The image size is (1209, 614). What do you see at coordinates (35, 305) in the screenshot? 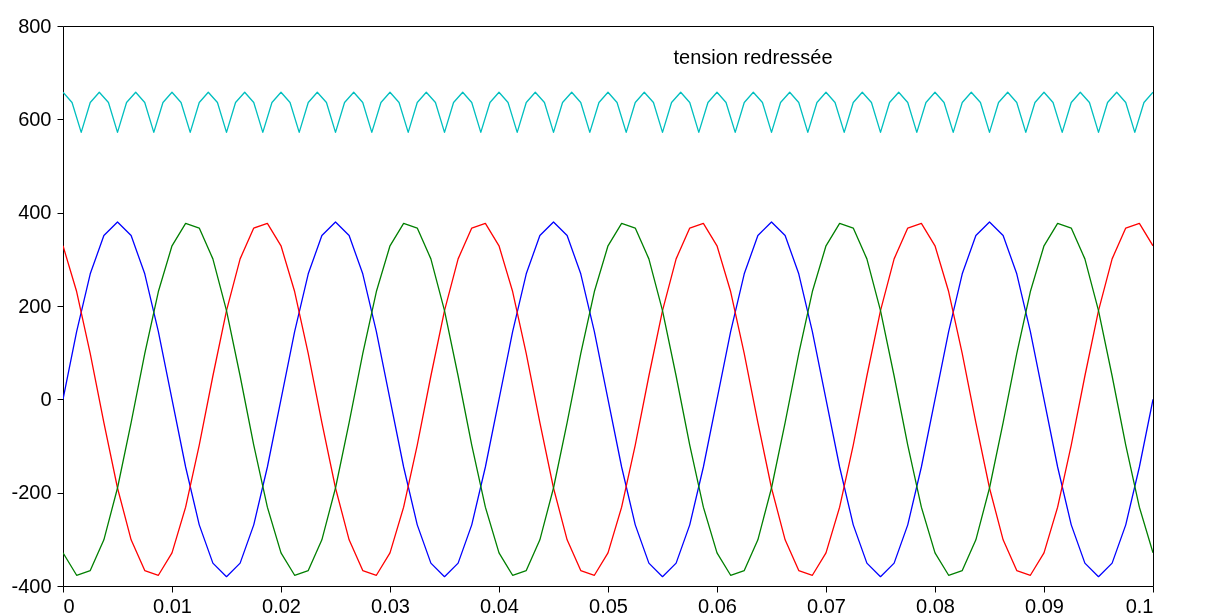
I see `y-tick-label: 200` at bounding box center [35, 305].